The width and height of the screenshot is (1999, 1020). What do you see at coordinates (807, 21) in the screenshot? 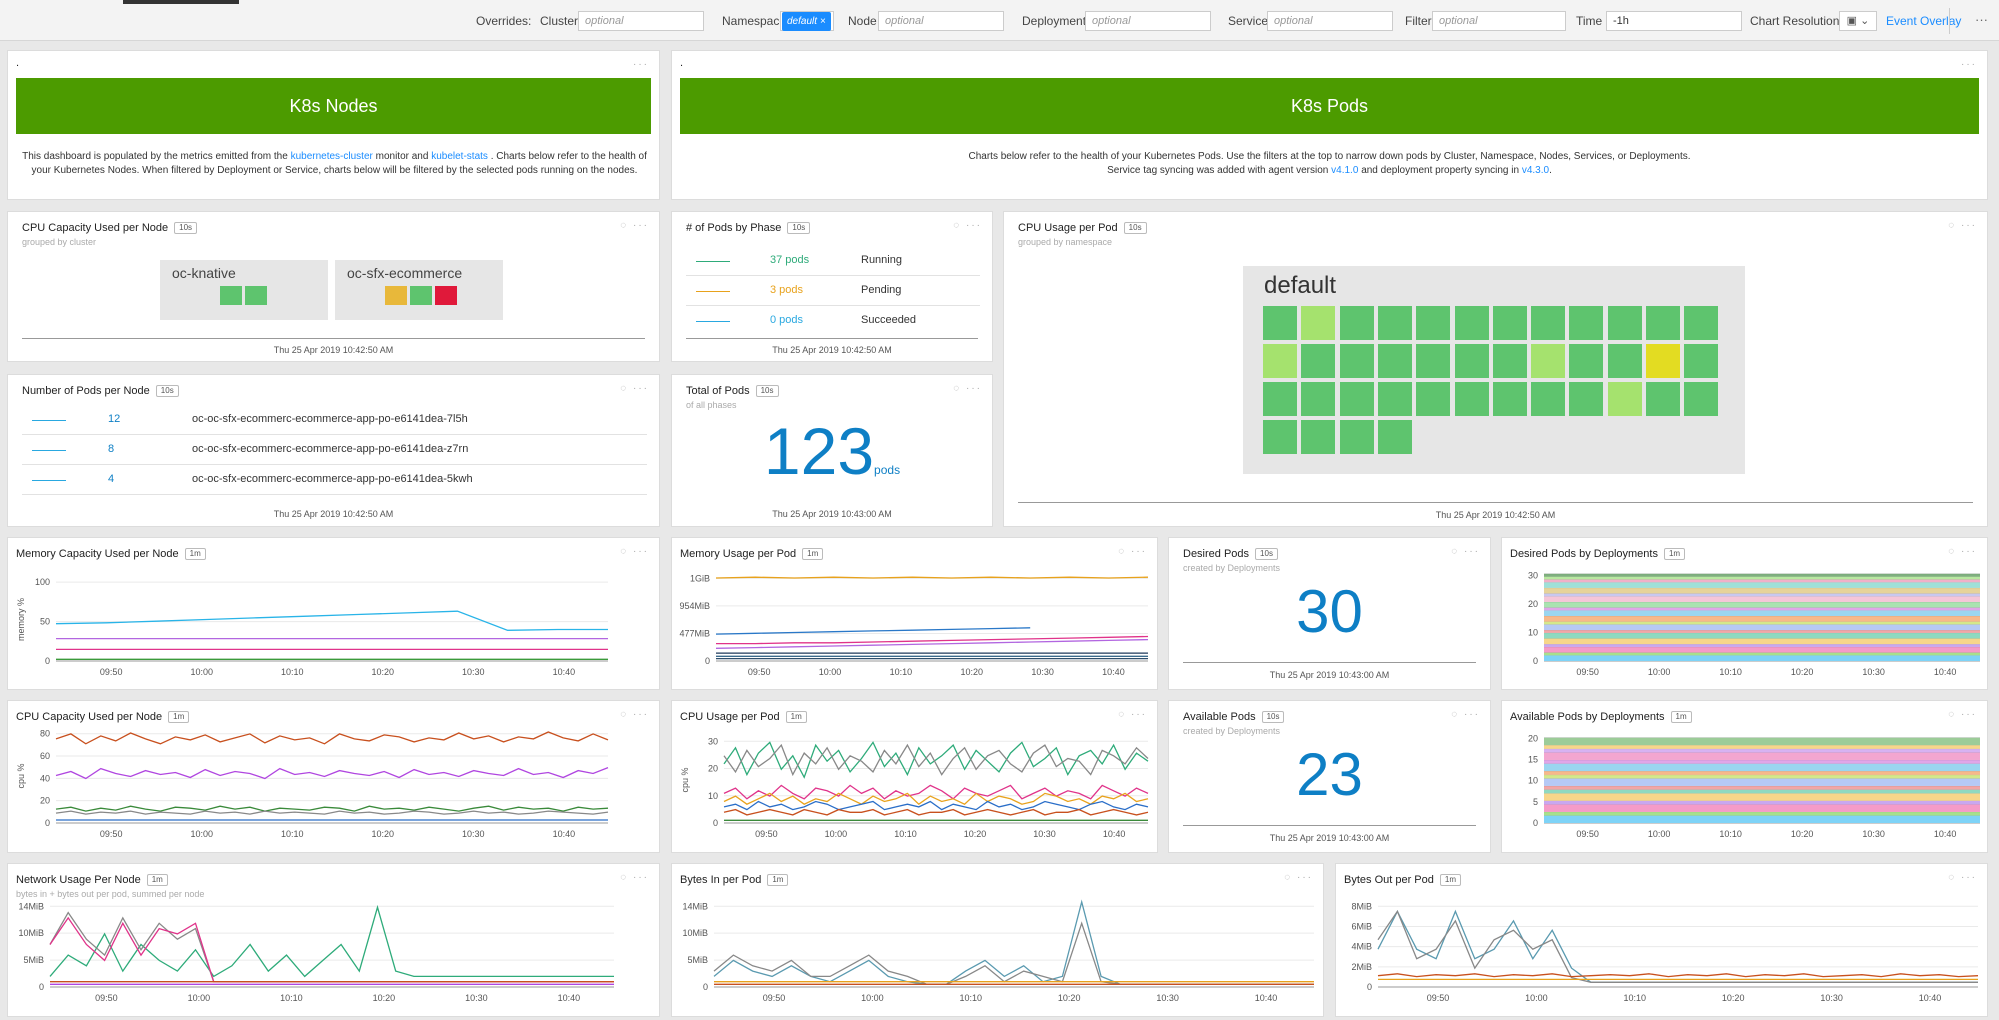
I see `namespace-input: default ×` at bounding box center [807, 21].